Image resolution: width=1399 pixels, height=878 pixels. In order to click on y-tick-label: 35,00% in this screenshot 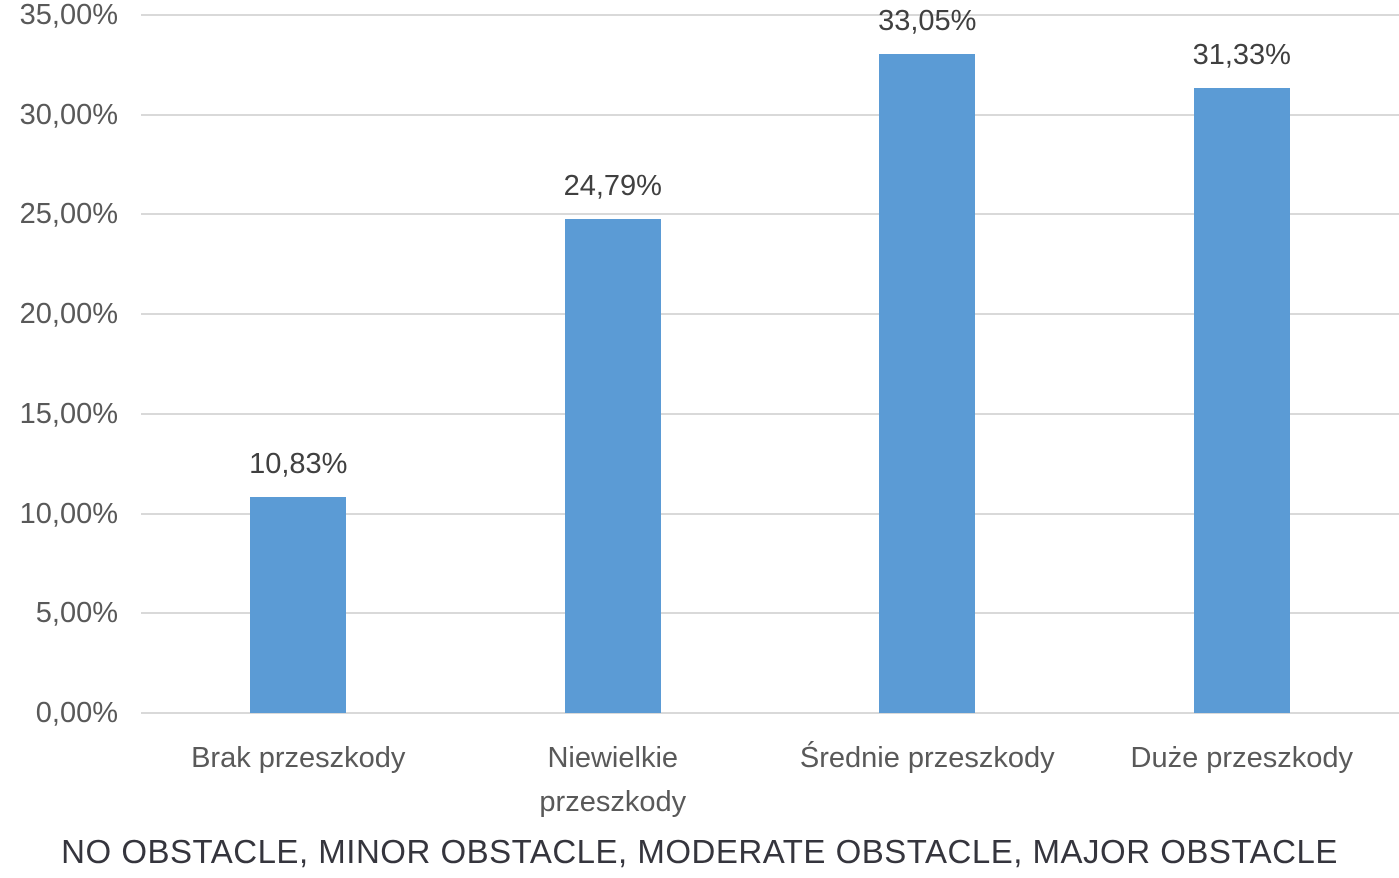, I will do `click(68, 15)`.